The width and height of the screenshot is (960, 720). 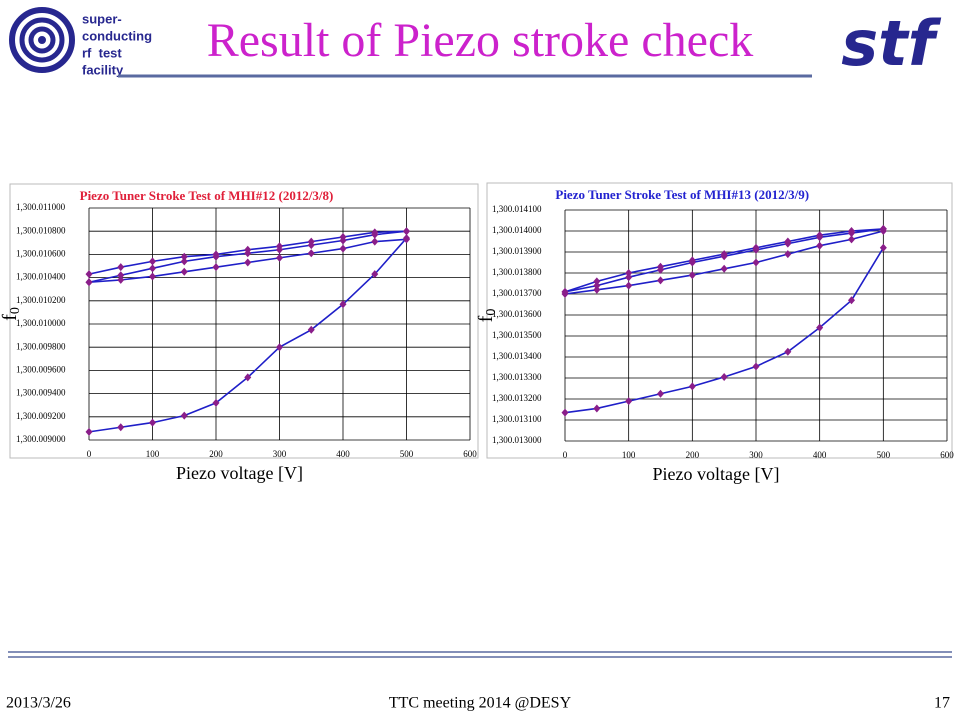 What do you see at coordinates (41, 439) in the screenshot?
I see `y-tick-label: 1,300.009000` at bounding box center [41, 439].